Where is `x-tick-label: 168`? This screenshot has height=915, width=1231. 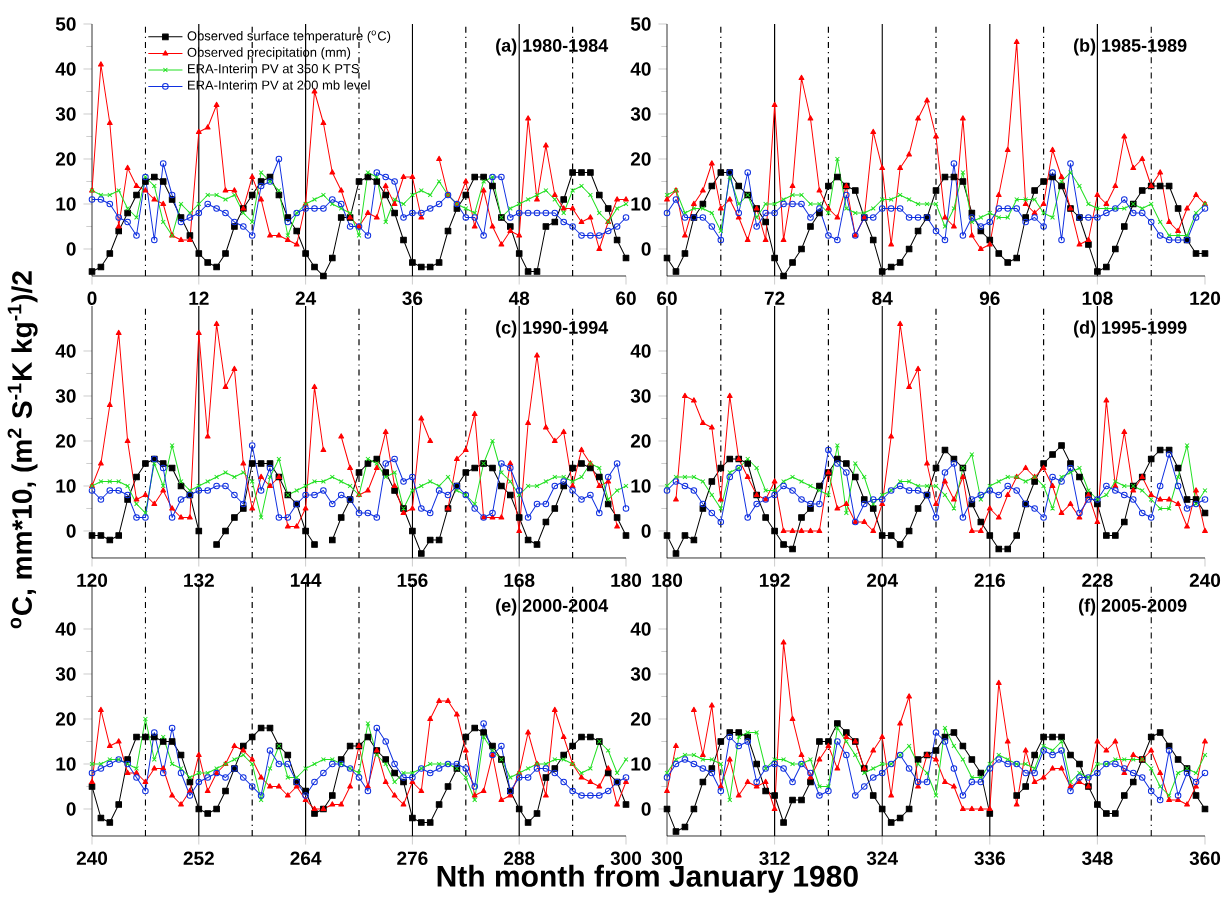 x-tick-label: 168 is located at coordinates (519, 580).